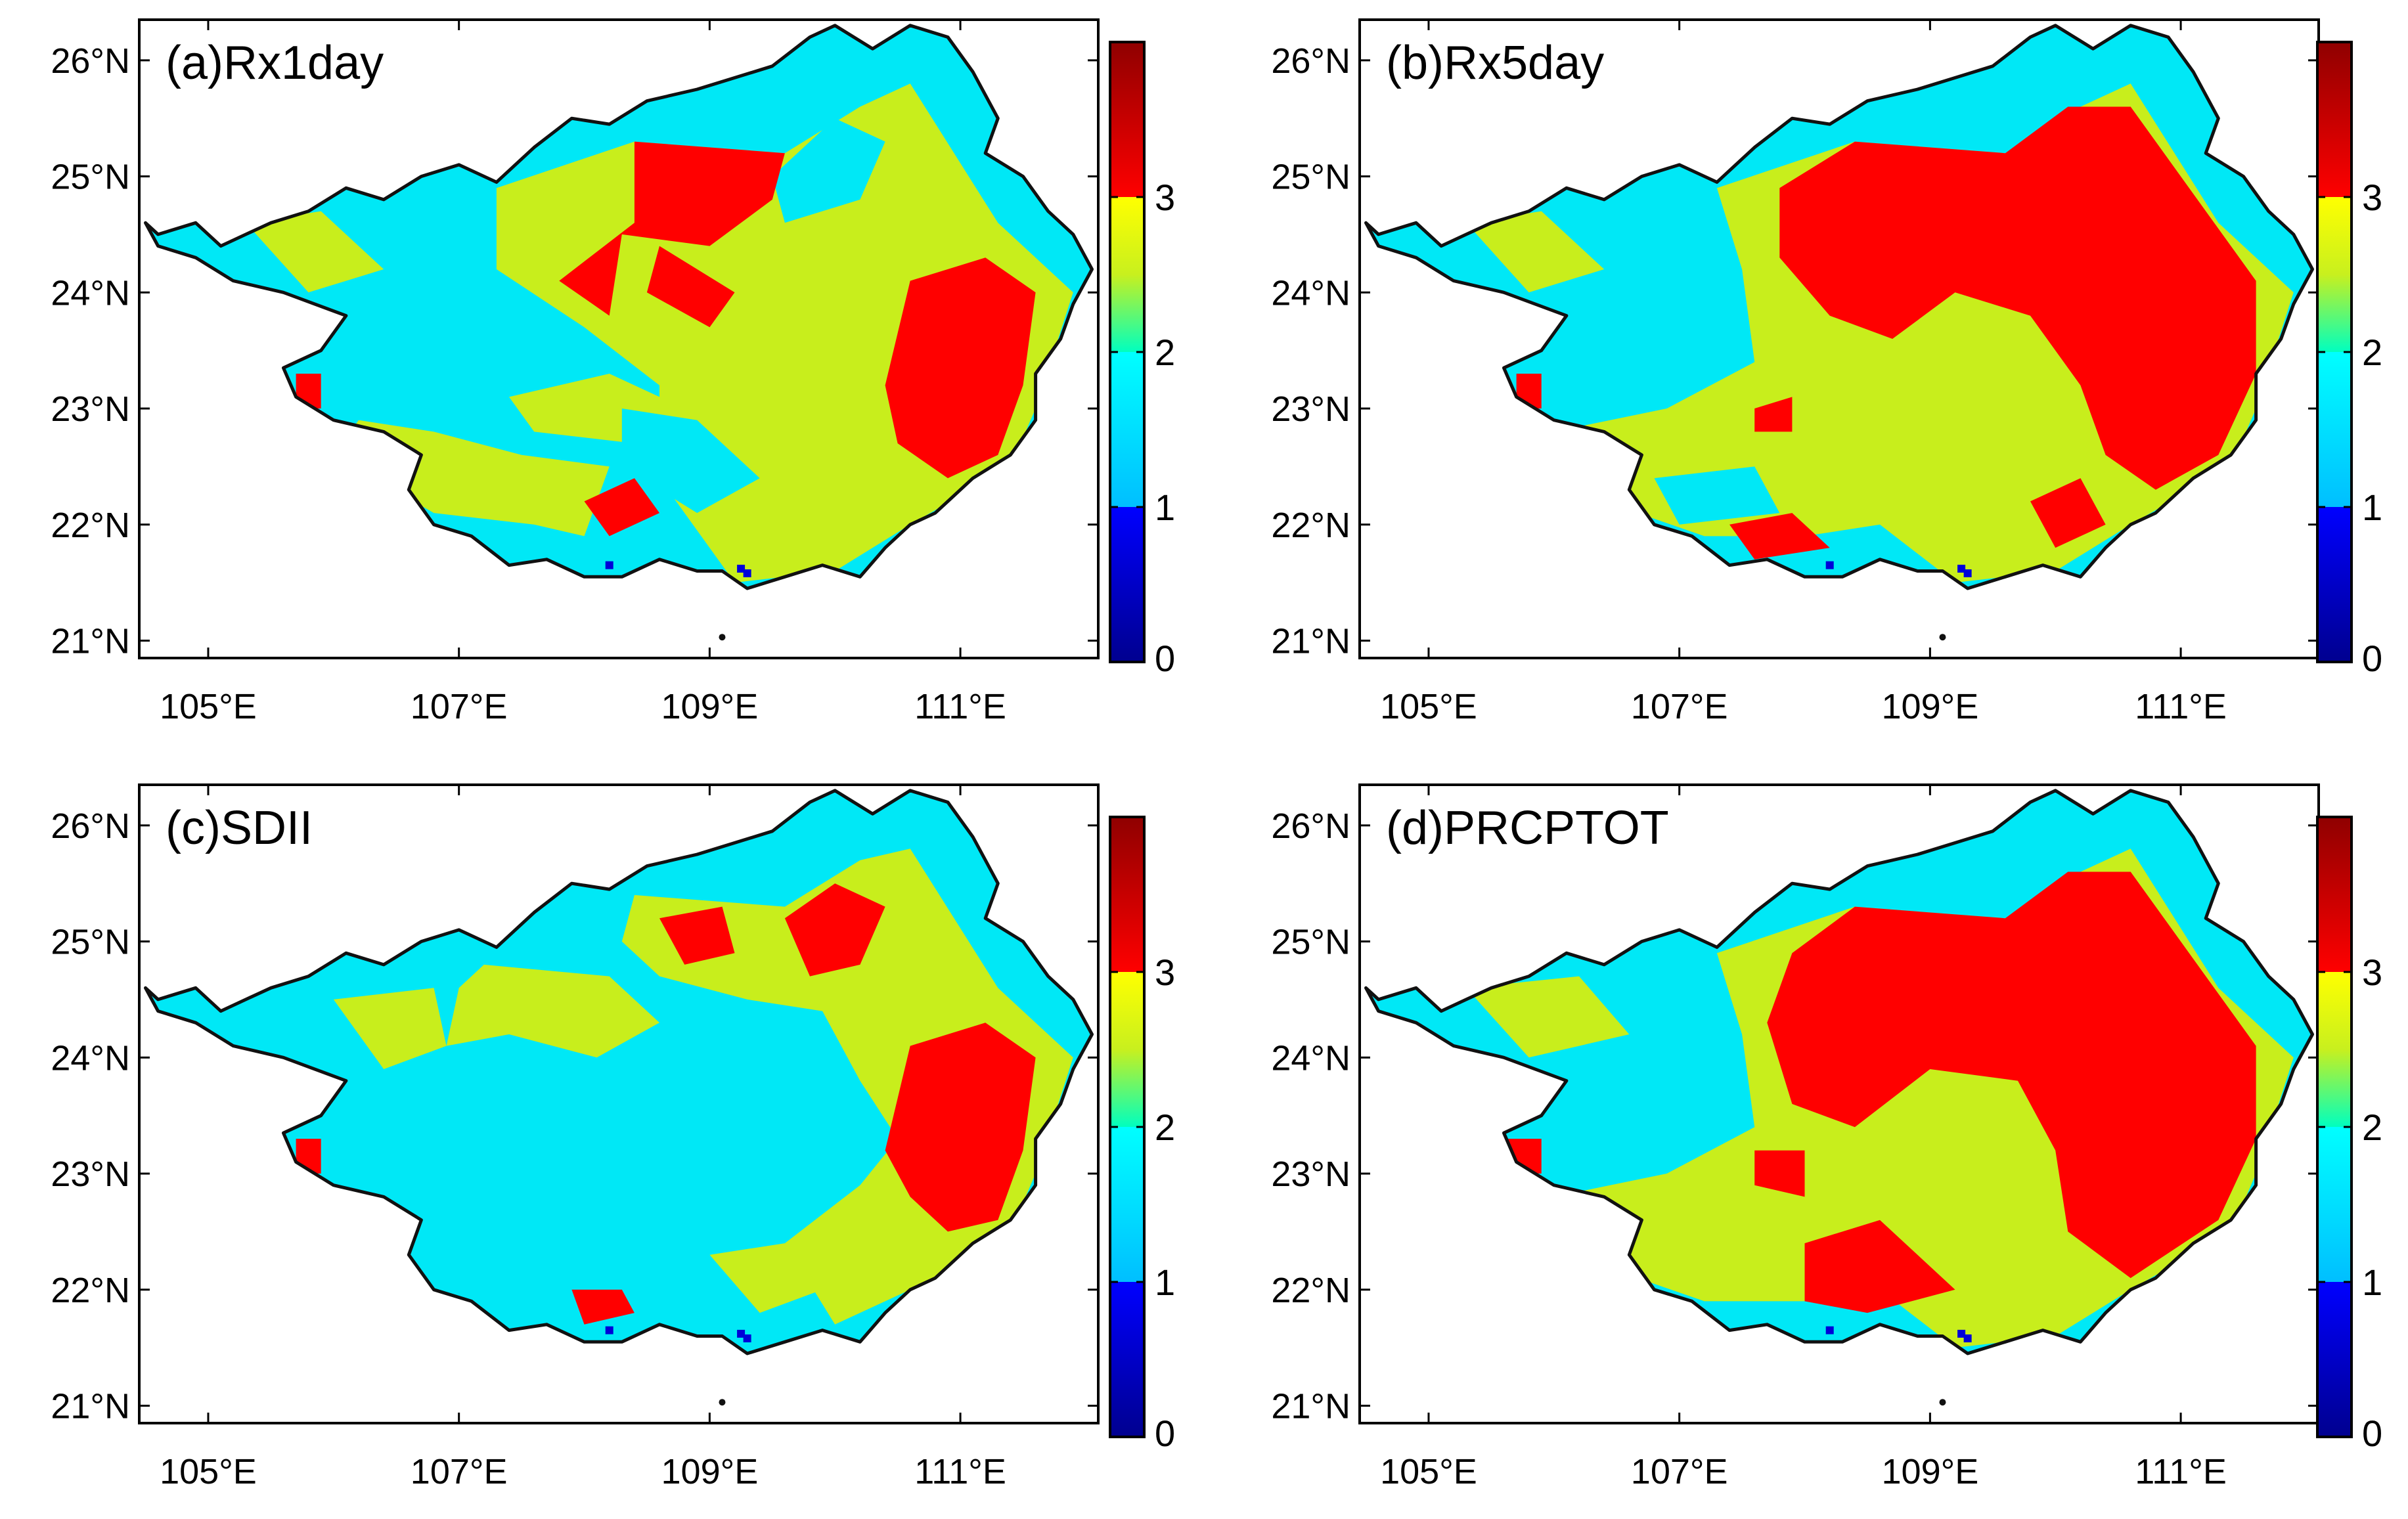 This screenshot has width=2408, height=1519. Describe the element at coordinates (1495, 63) in the screenshot. I see `panel-title: (b)Rx5day` at that location.